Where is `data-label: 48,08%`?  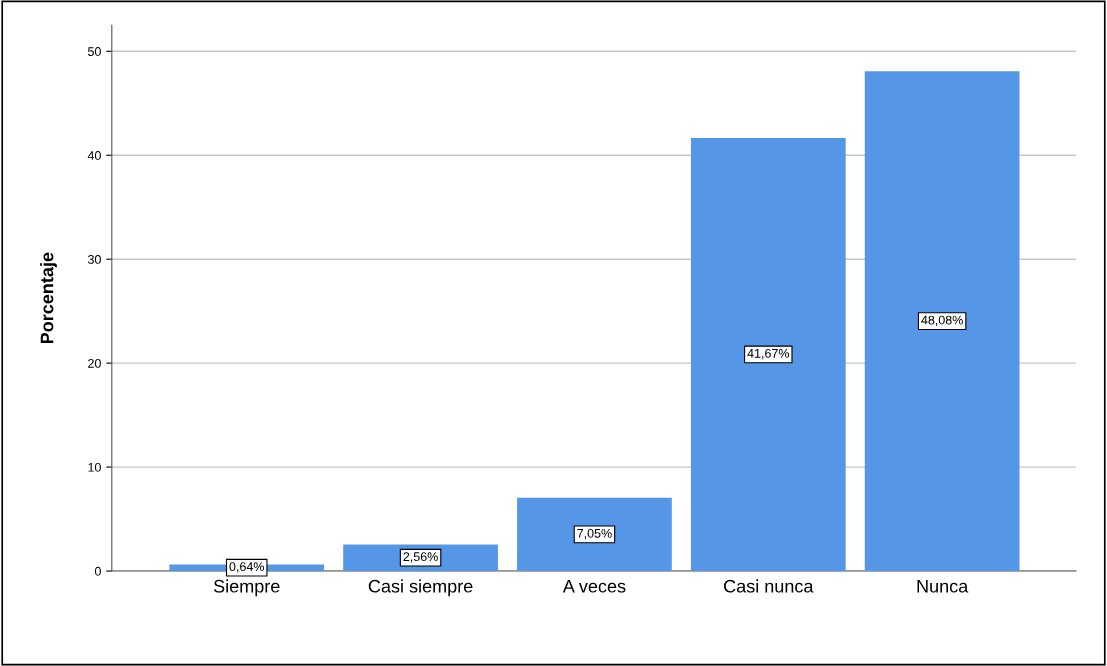
data-label: 48,08% is located at coordinates (942, 320).